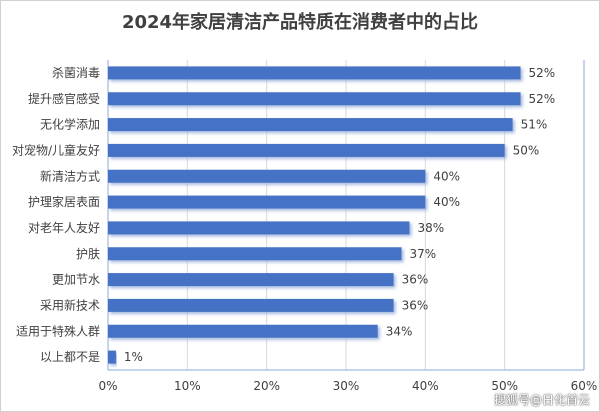 The image size is (600, 412). I want to click on category-label: 提升感官感受, so click(64, 98).